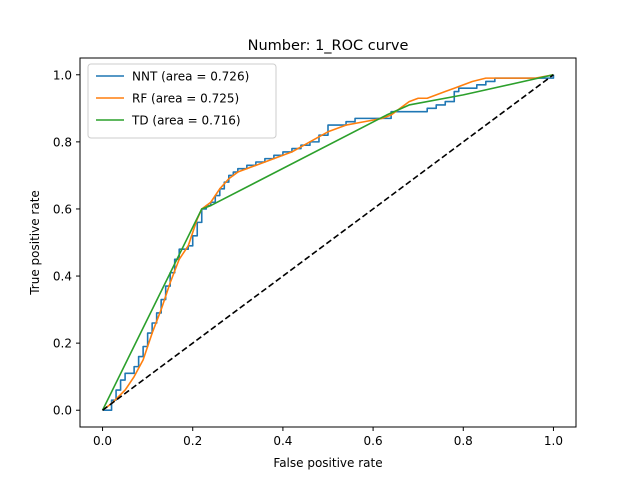  I want to click on y-tick-label: 0.8, so click(62, 142).